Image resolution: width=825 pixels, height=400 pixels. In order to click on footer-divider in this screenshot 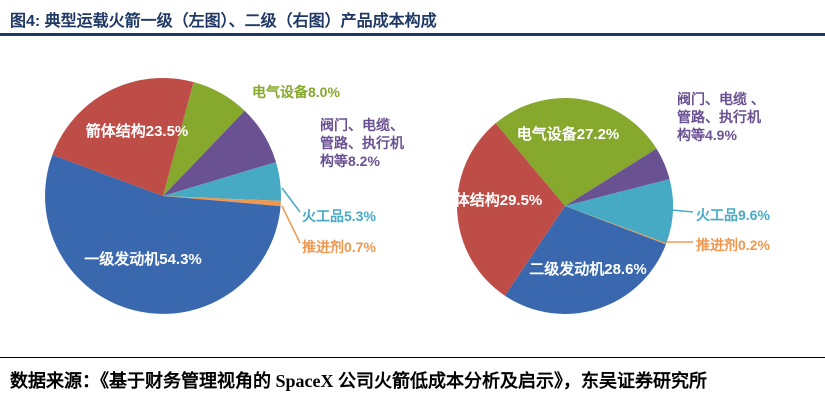, I will do `click(412, 357)`.